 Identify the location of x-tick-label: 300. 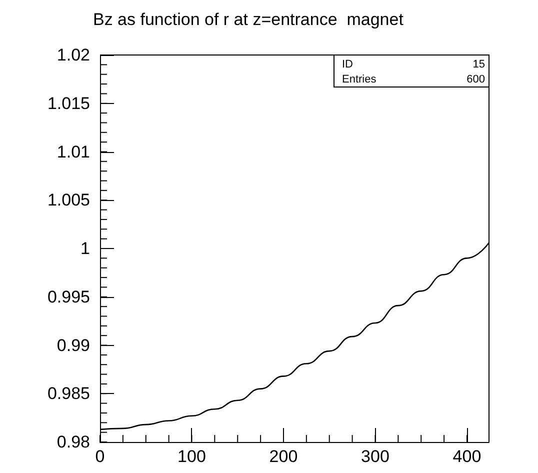
(375, 456).